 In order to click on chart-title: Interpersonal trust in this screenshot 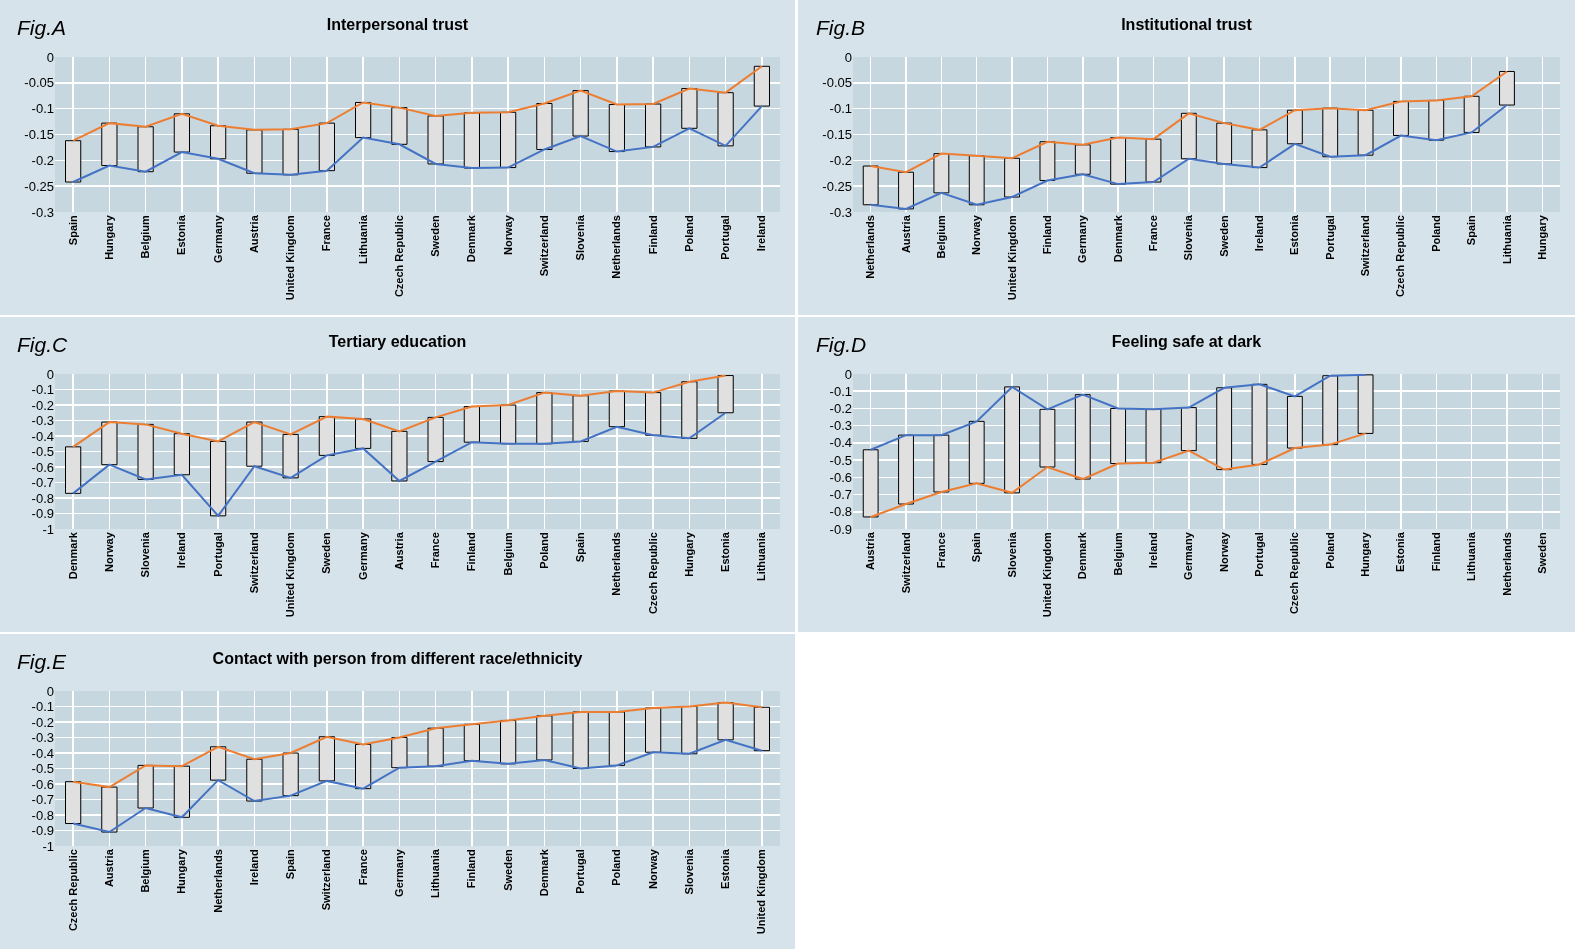, I will do `click(397, 25)`.